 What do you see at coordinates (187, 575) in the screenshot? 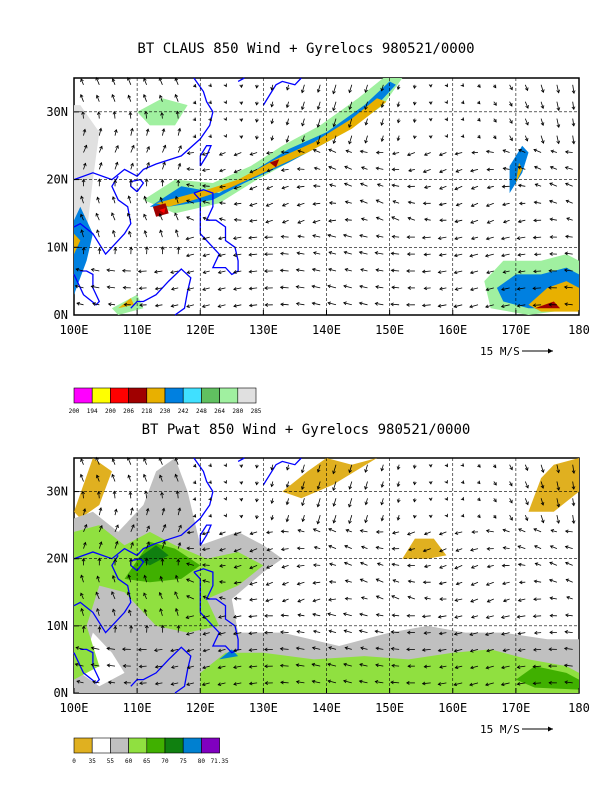
I see `map2-coastlines` at bounding box center [187, 575].